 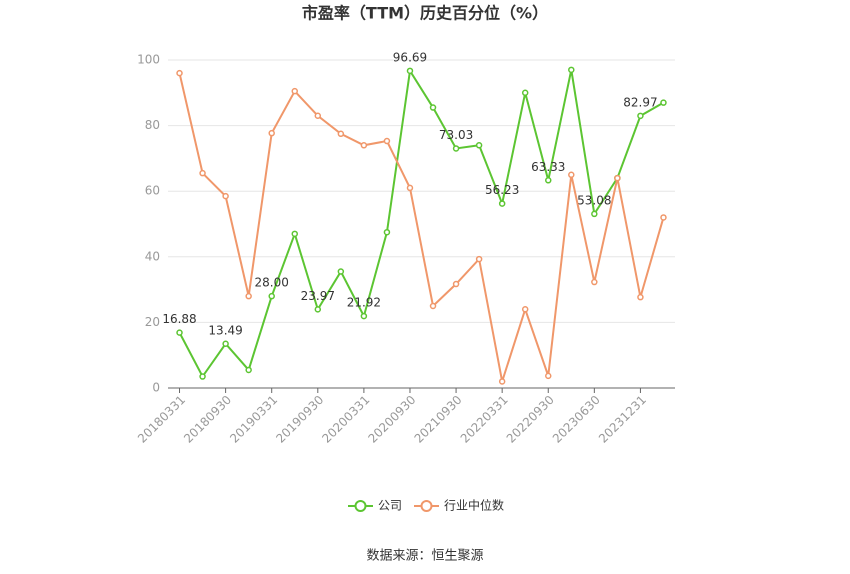 I want to click on data-label: 21.92, so click(x=364, y=303).